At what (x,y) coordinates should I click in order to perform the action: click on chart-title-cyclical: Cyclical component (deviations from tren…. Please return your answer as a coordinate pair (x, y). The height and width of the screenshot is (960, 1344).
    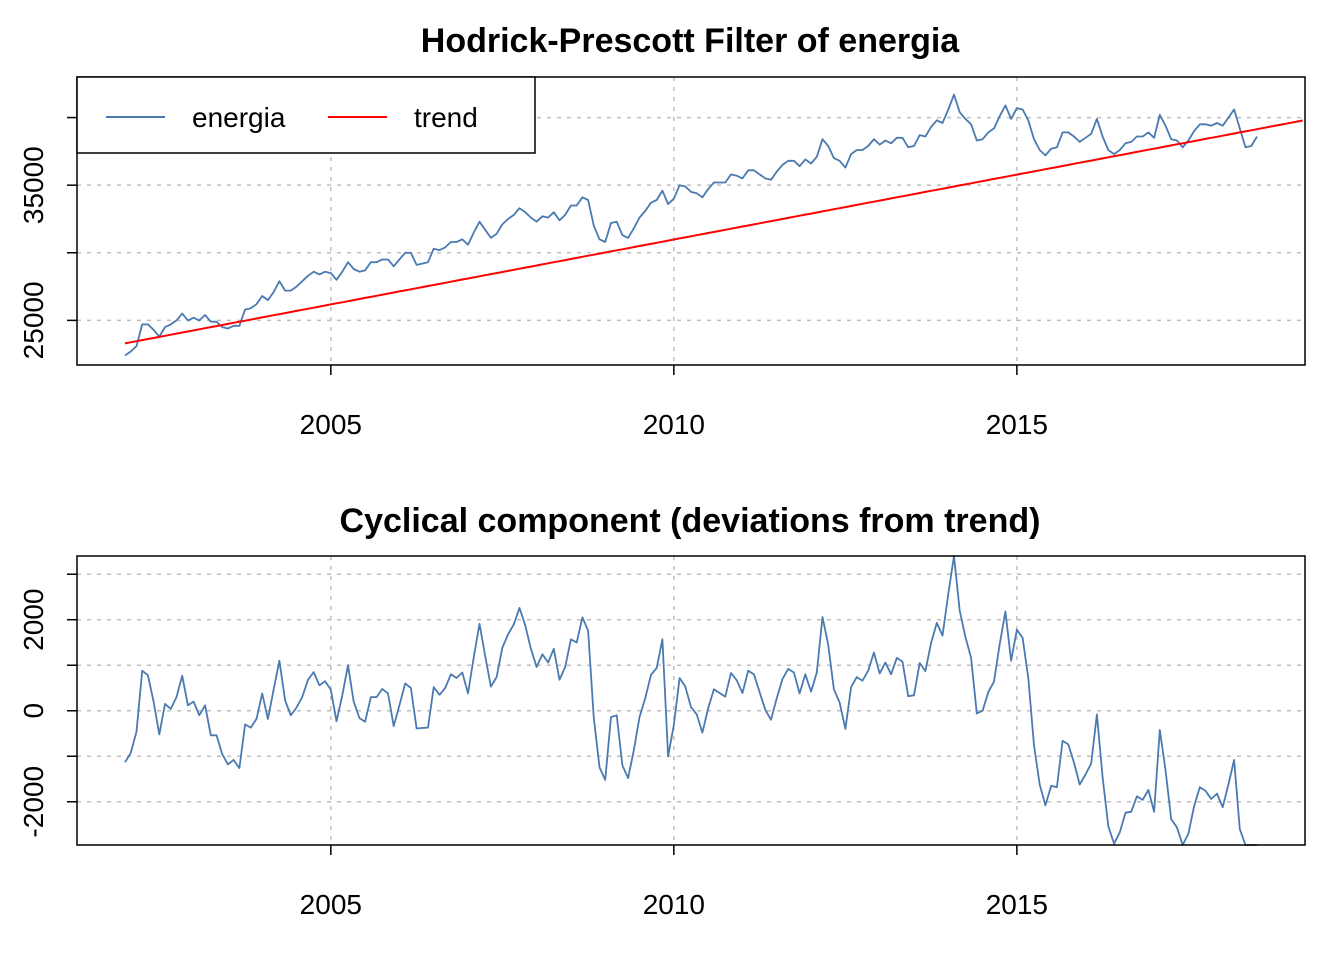
    Looking at the image, I should click on (690, 521).